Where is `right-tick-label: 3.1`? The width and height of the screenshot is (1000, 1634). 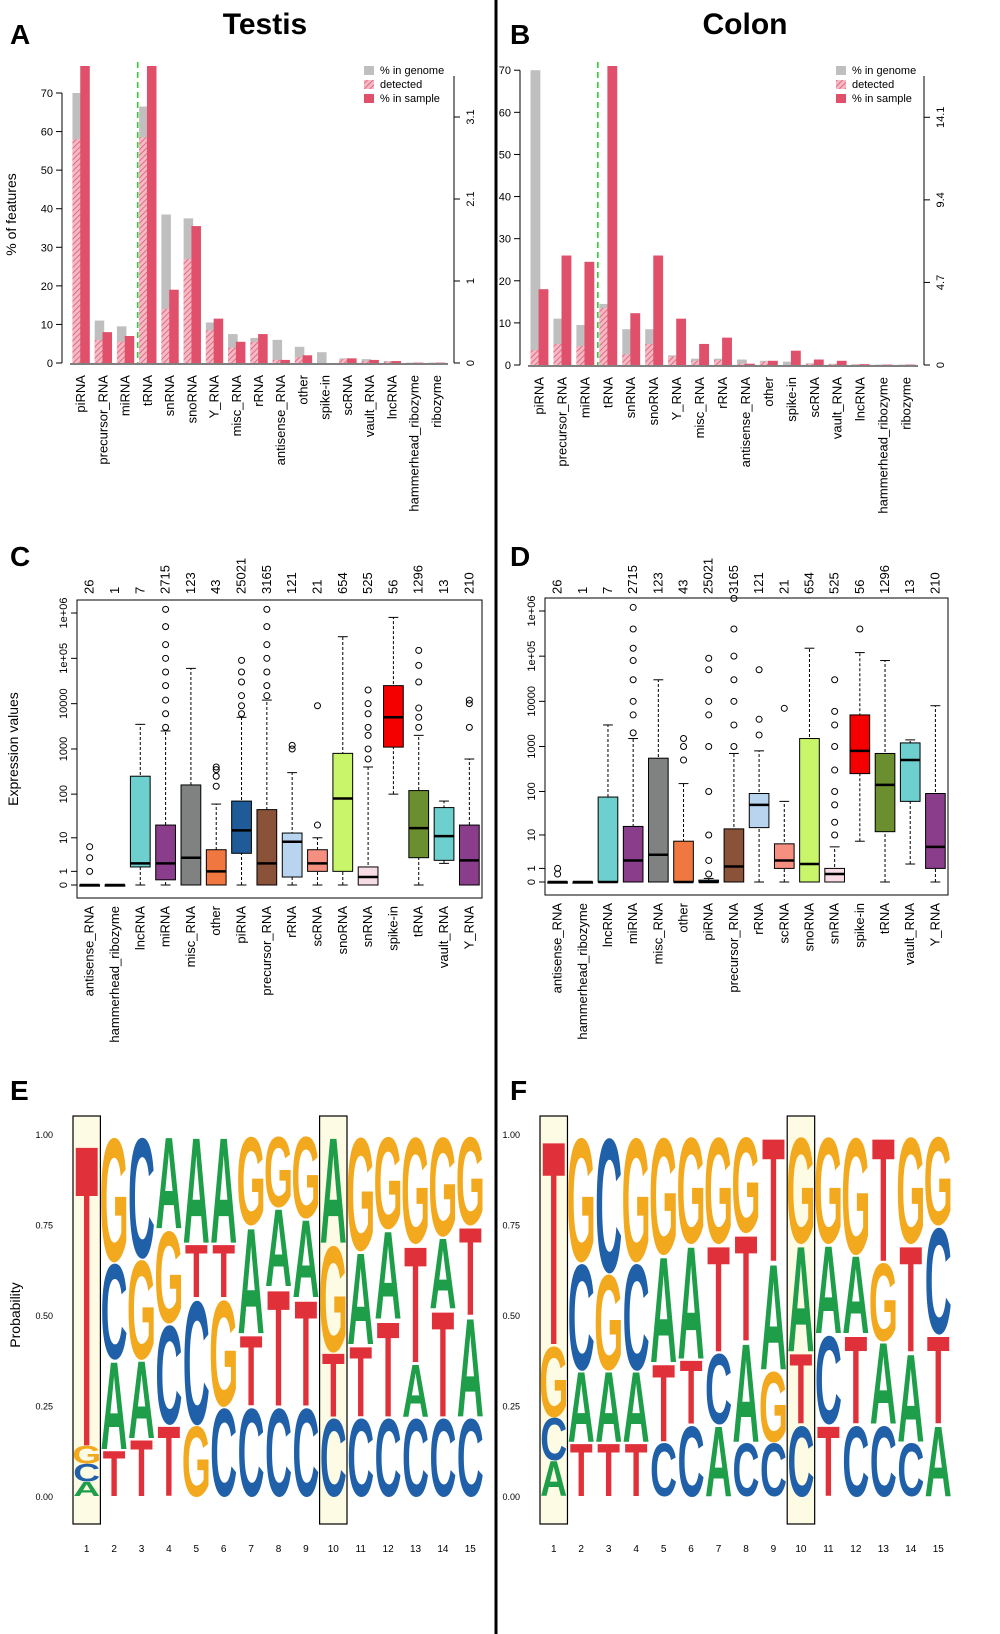 right-tick-label: 3.1 is located at coordinates (471, 116).